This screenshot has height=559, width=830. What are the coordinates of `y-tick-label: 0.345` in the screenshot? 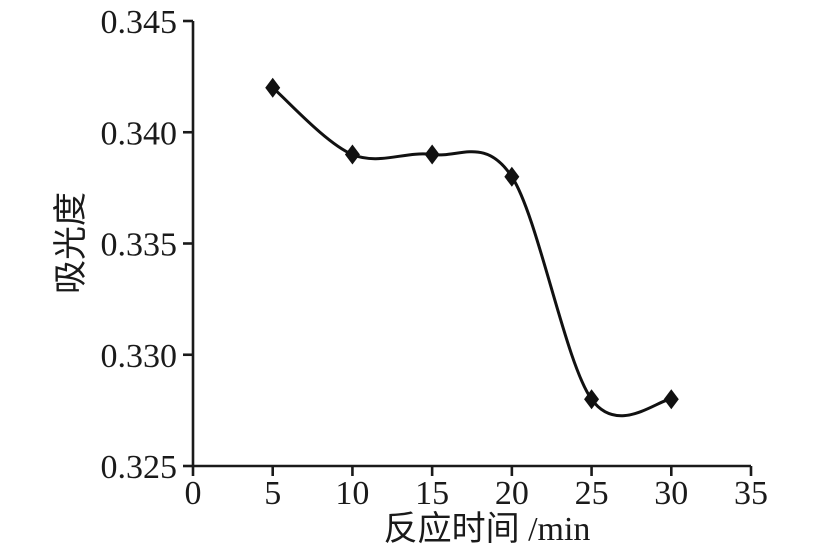 It's located at (139, 22).